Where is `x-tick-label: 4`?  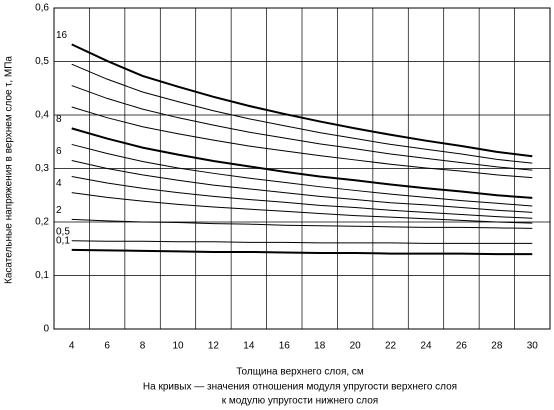 x-tick-label: 4 is located at coordinates (72, 346).